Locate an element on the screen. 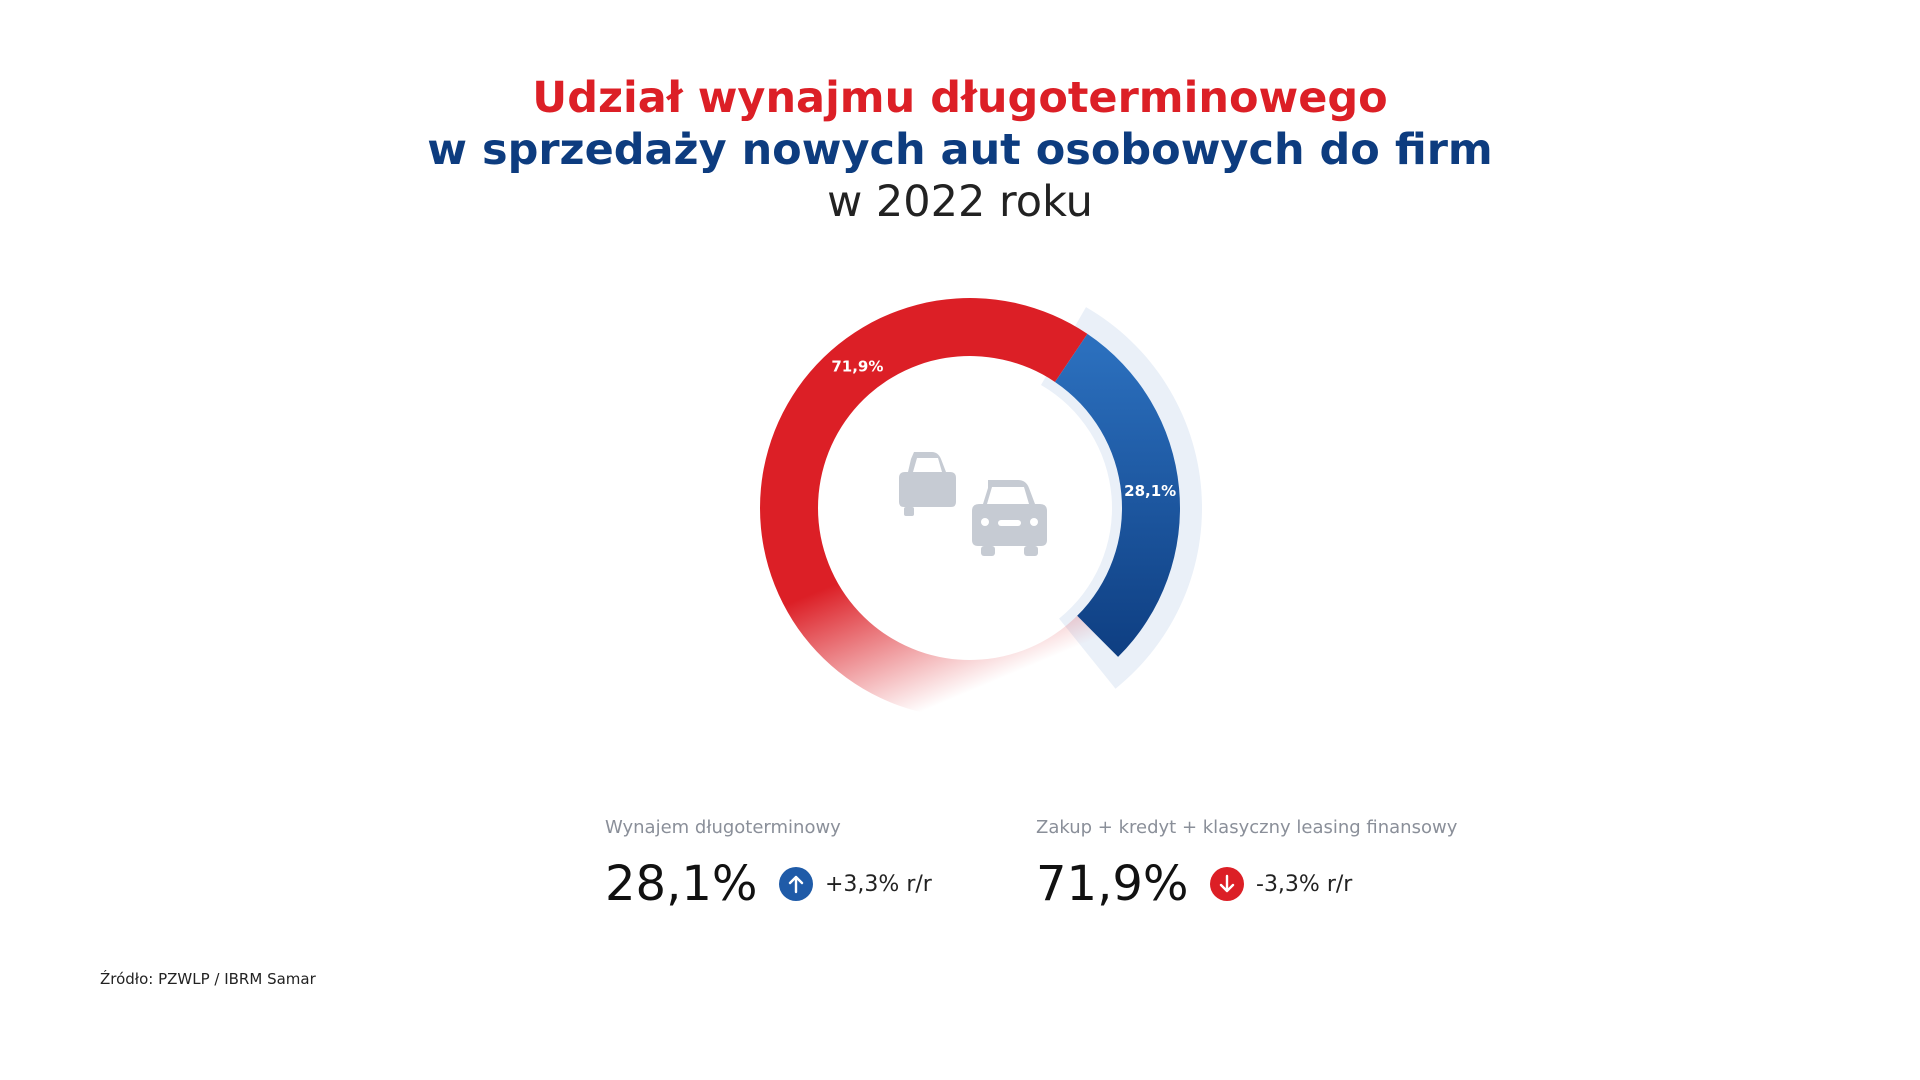 The width and height of the screenshot is (1920, 1080). stat-value: 28,1% is located at coordinates (681, 884).